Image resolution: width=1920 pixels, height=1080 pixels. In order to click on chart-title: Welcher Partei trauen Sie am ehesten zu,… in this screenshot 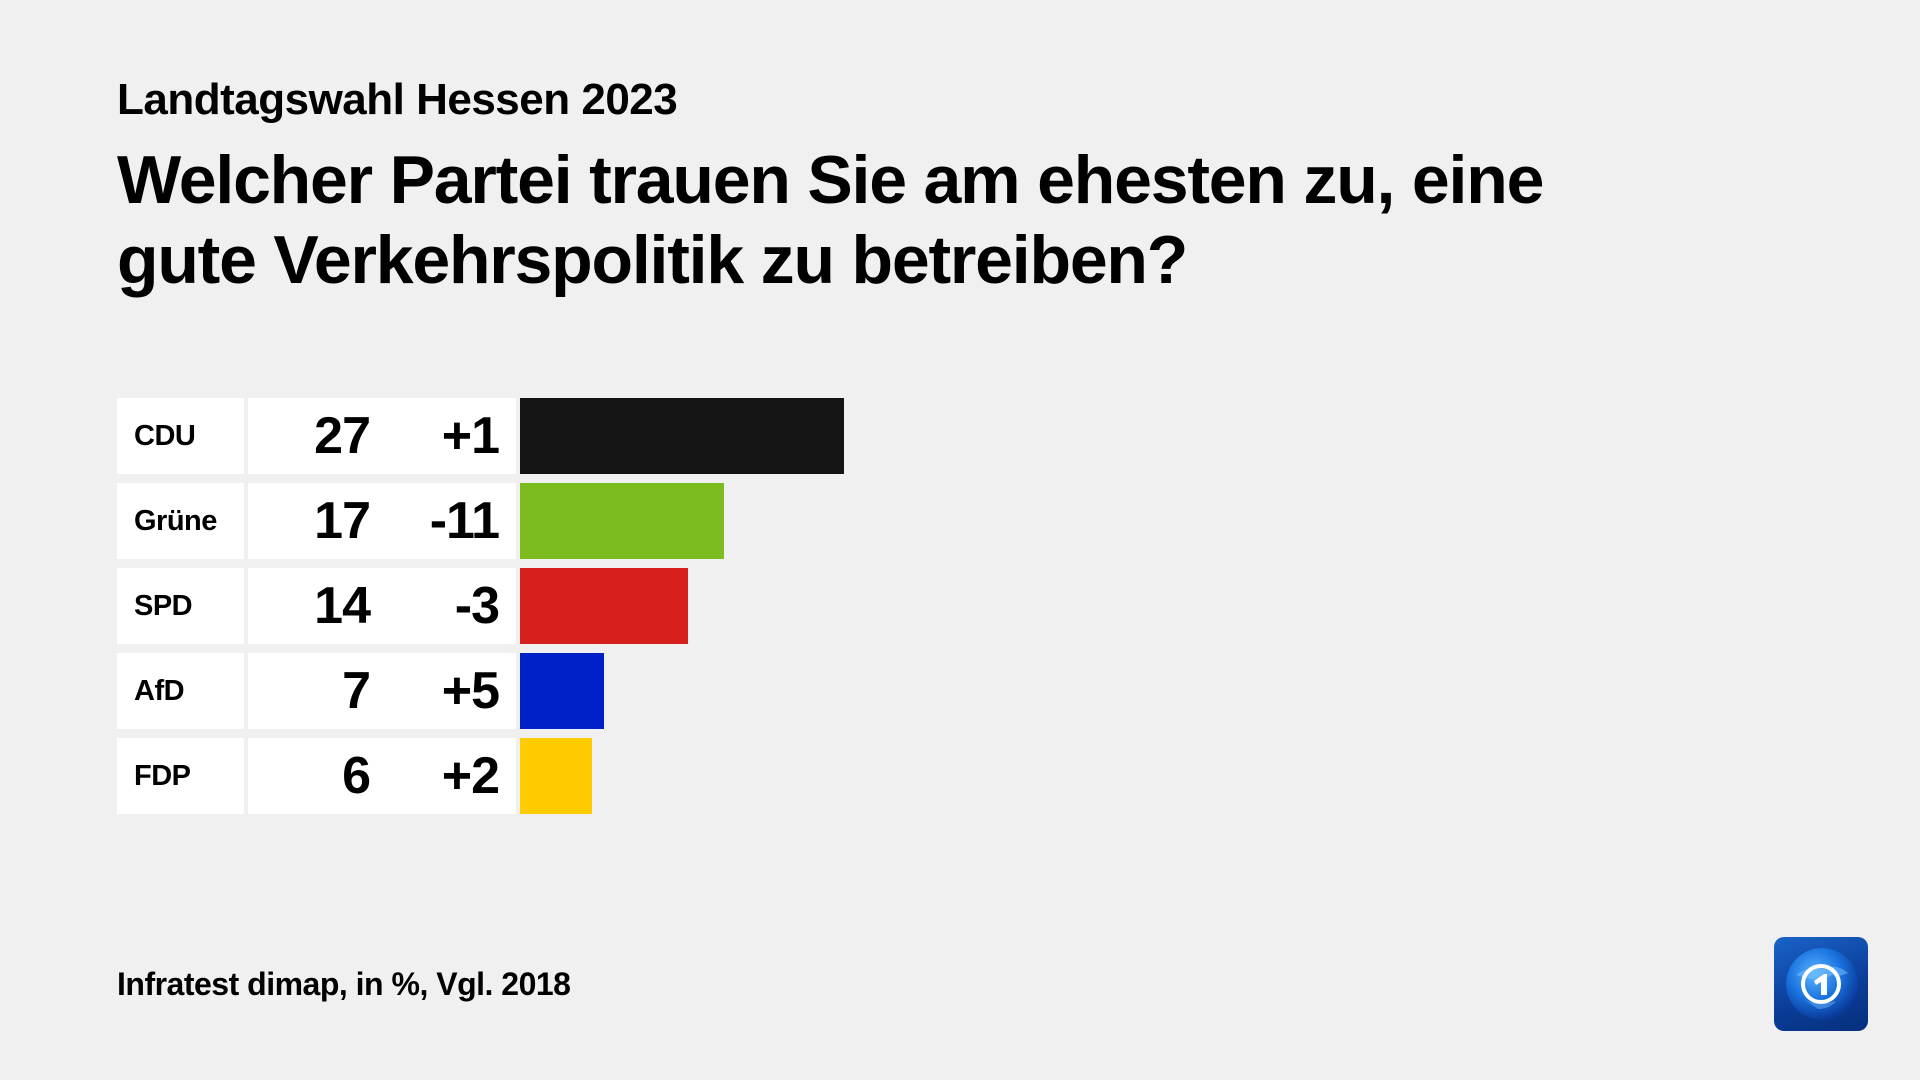, I will do `click(937, 220)`.